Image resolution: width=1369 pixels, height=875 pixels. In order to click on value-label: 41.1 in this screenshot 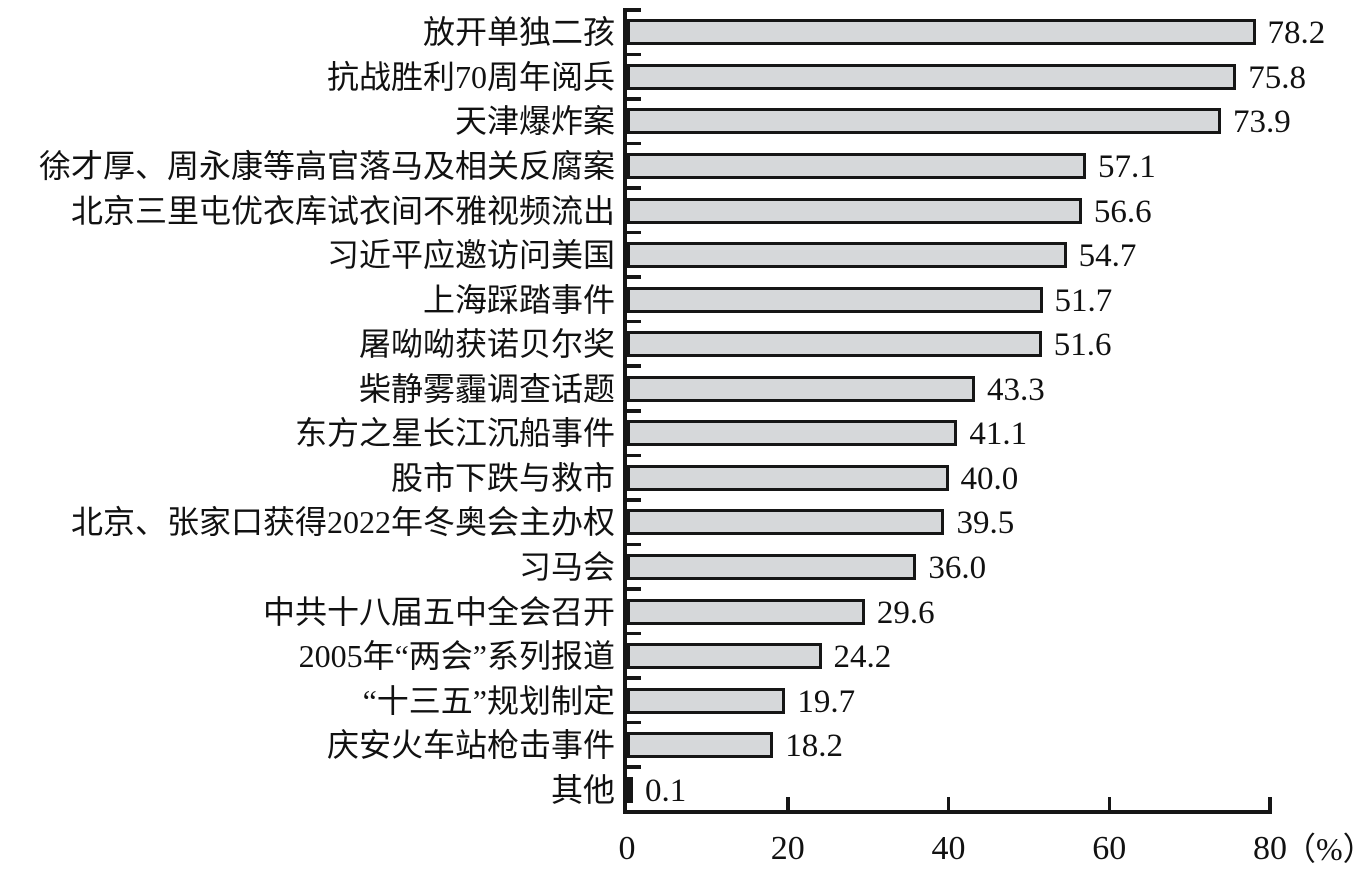, I will do `click(998, 434)`.